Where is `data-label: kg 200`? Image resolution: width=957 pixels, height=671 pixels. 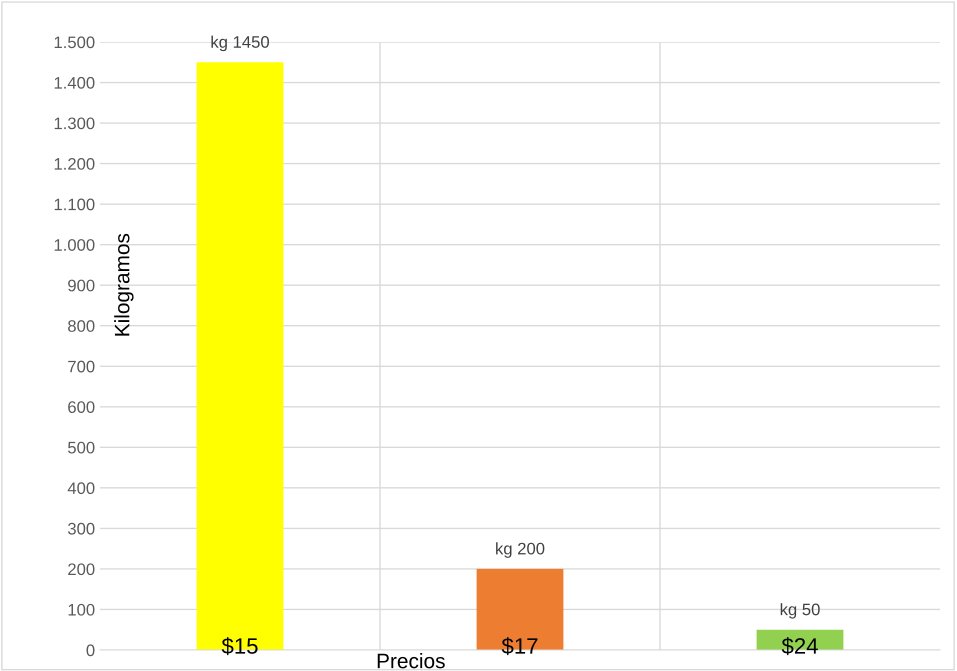 data-label: kg 200 is located at coordinates (520, 550).